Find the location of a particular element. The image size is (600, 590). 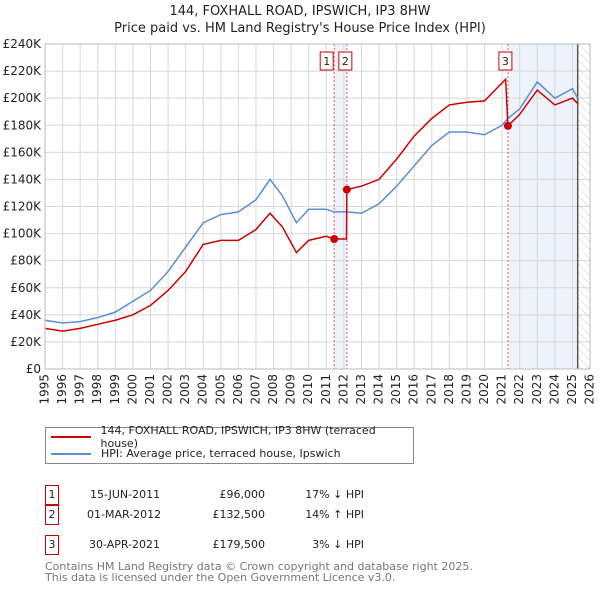

x-tick-label: 2005 is located at coordinates (220, 389).